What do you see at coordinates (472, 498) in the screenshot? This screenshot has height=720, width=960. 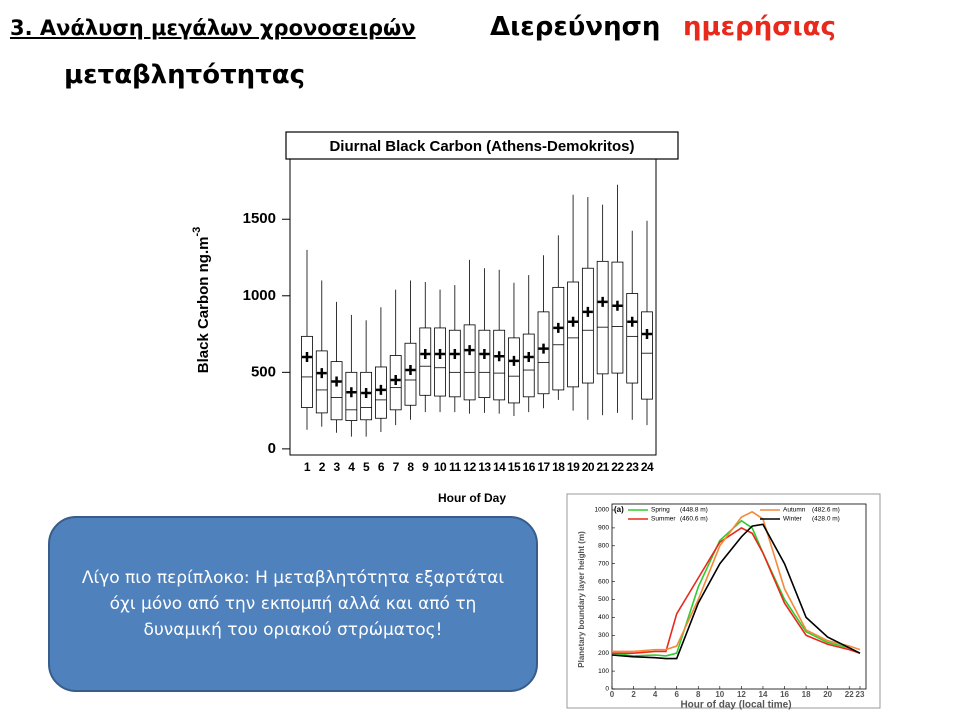 I see `x-axis-label: Hour of Day` at bounding box center [472, 498].